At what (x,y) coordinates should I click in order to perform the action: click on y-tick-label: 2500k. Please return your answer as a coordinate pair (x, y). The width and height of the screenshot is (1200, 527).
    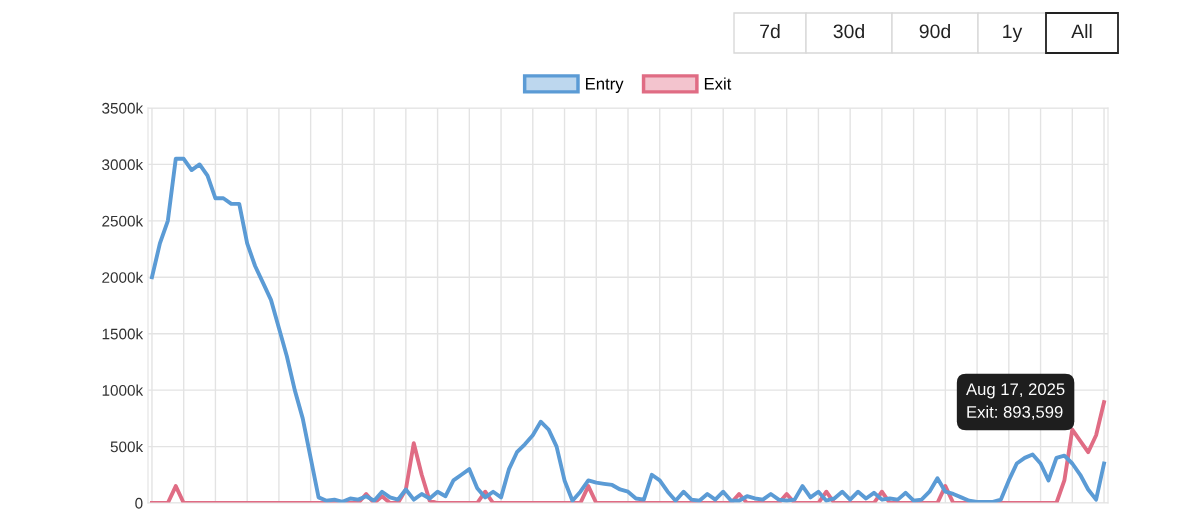
    Looking at the image, I should click on (123, 221).